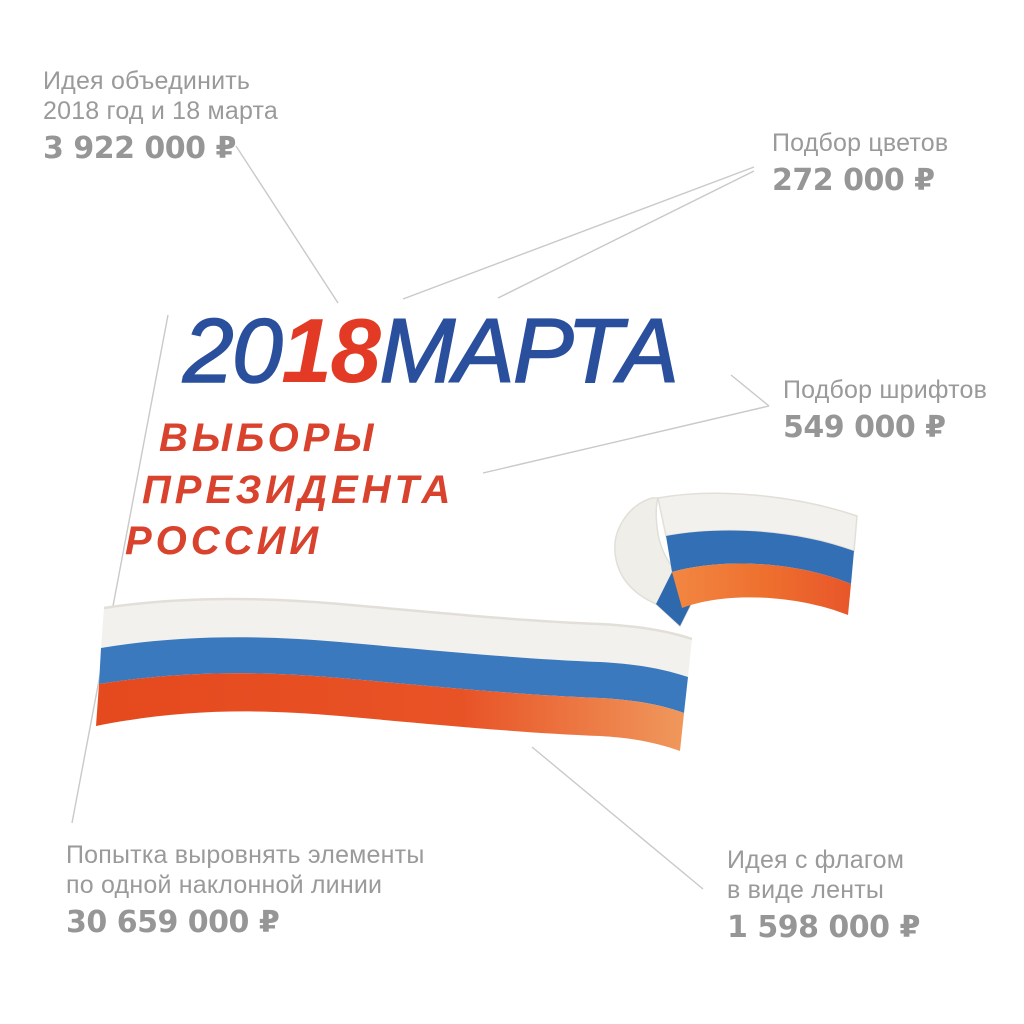  I want to click on ribbon-main-white-stripe, so click(396, 638).